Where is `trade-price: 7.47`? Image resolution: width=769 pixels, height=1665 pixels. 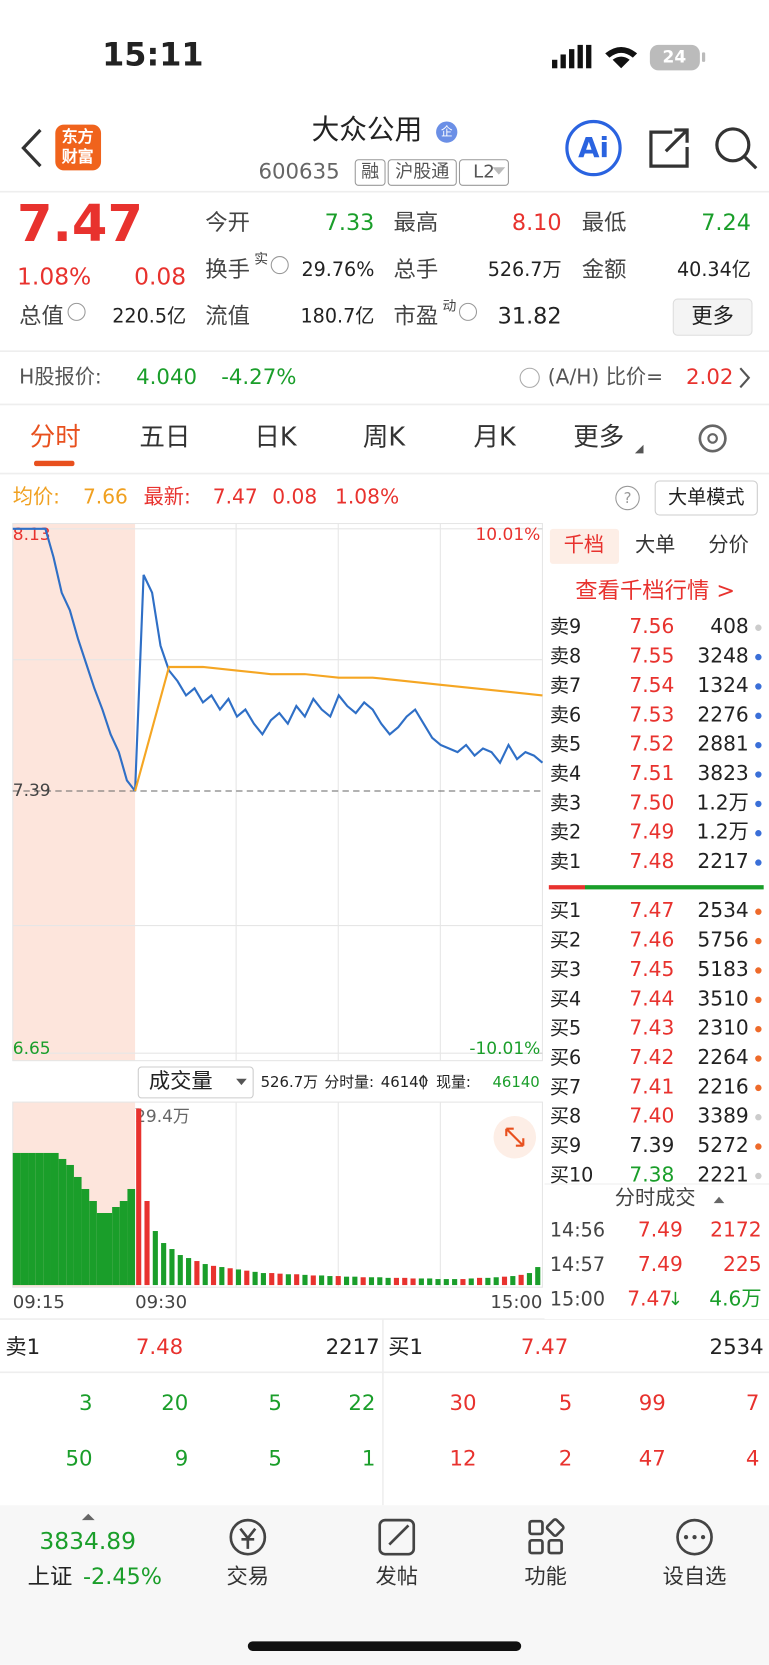 trade-price: 7.47 is located at coordinates (649, 1298).